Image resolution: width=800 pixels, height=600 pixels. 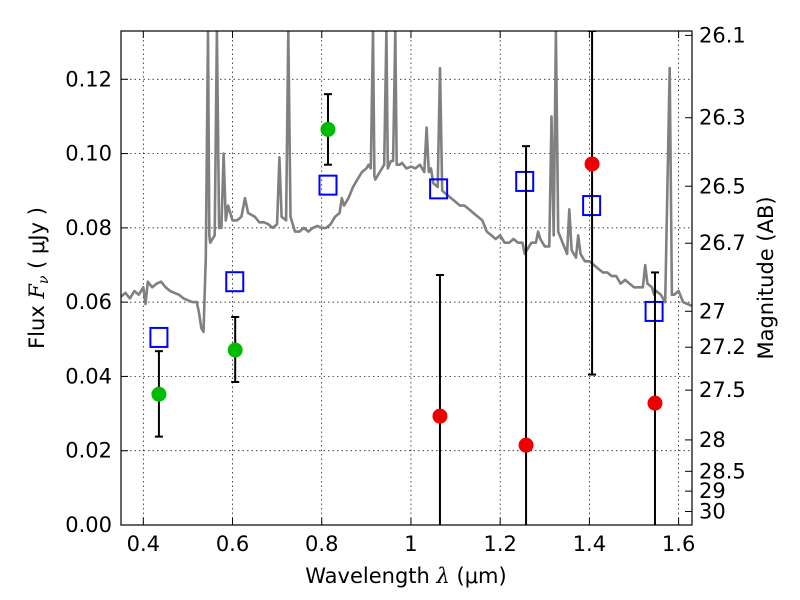 What do you see at coordinates (678, 544) in the screenshot?
I see `x-tick-label: 1.6` at bounding box center [678, 544].